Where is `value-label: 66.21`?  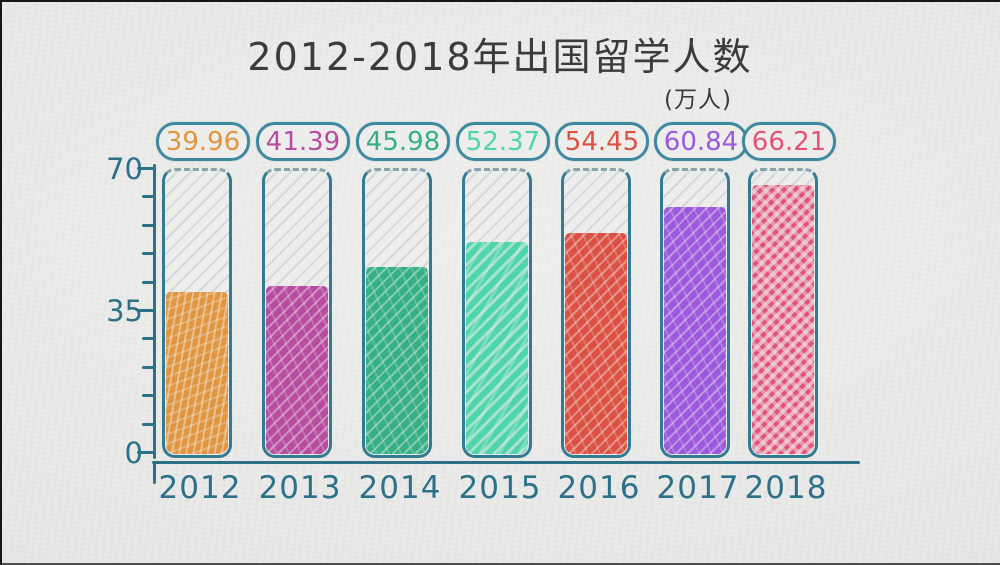
value-label: 66.21 is located at coordinates (789, 141).